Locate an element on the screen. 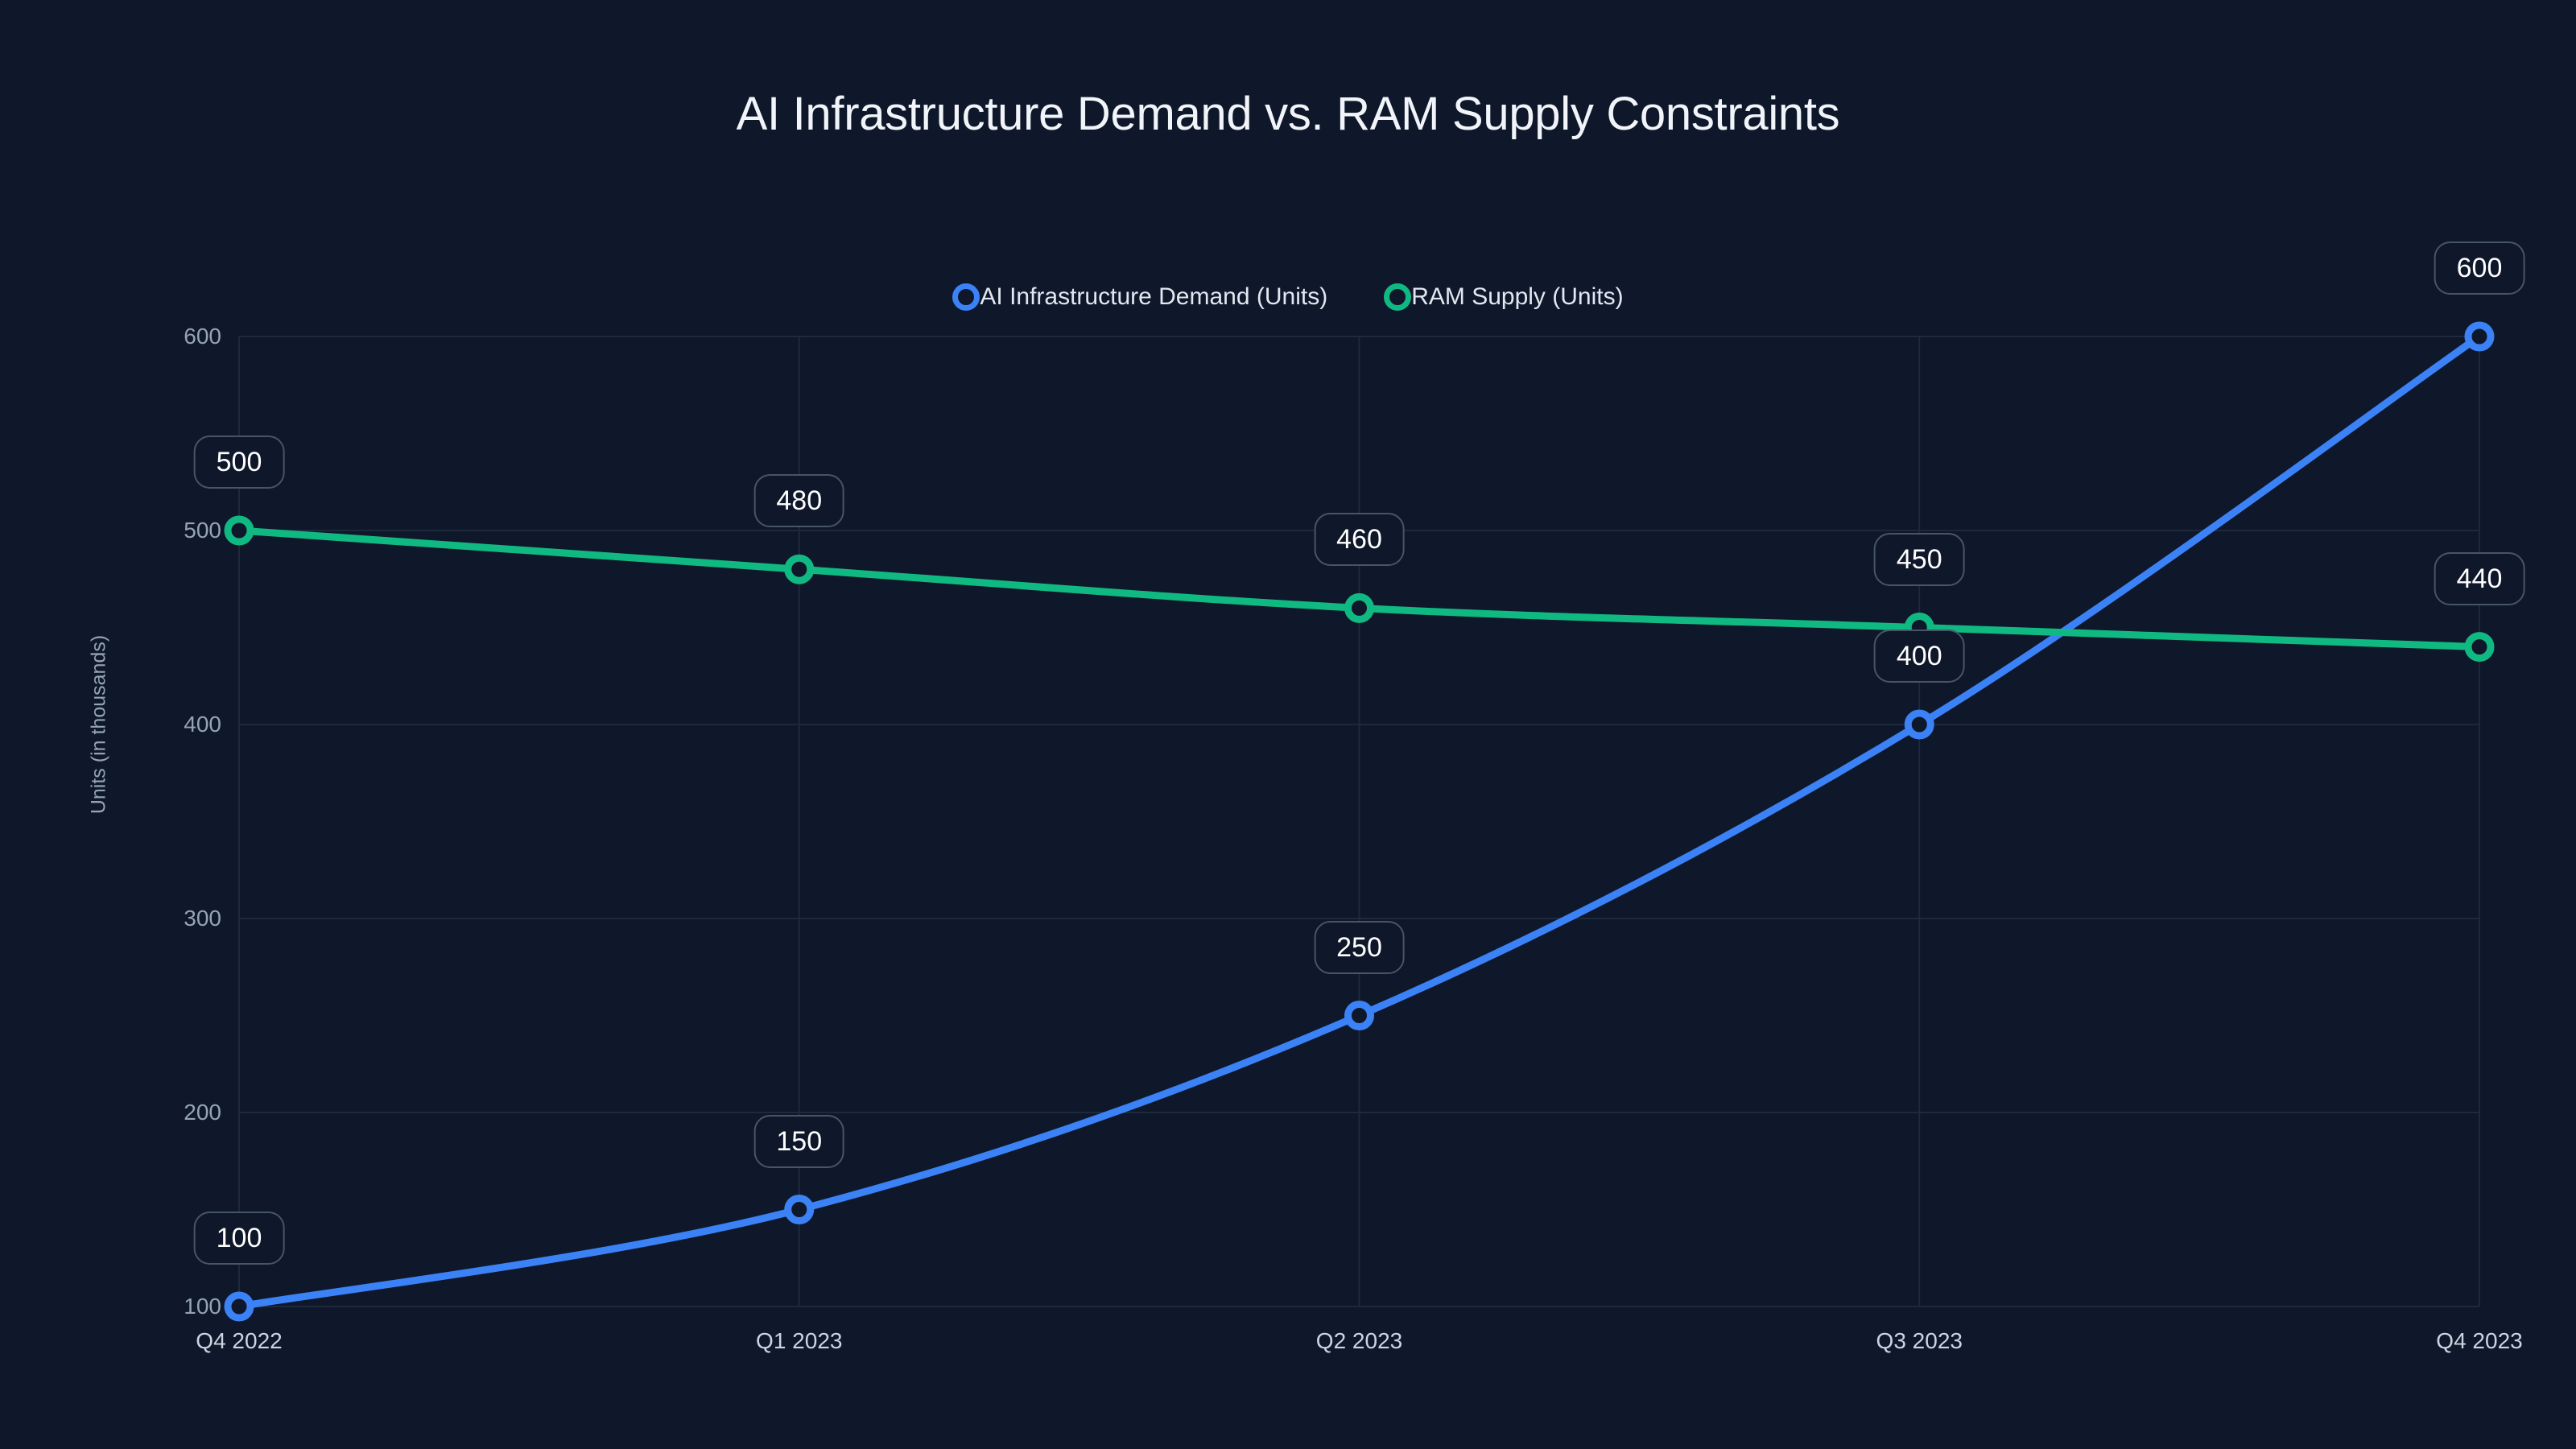 This screenshot has width=2576, height=1449. data-label-badge: 480 is located at coordinates (799, 501).